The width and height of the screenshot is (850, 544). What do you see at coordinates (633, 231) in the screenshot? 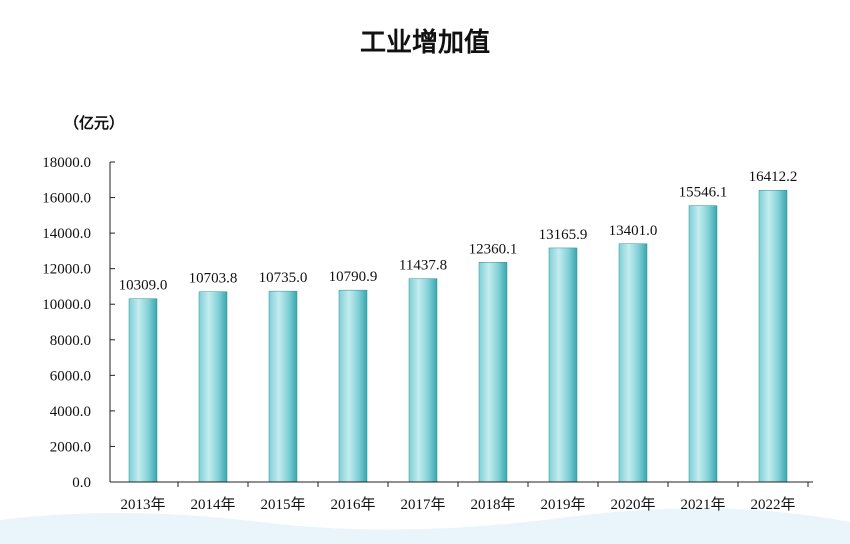
I see `bar-value-label: 13401.0` at bounding box center [633, 231].